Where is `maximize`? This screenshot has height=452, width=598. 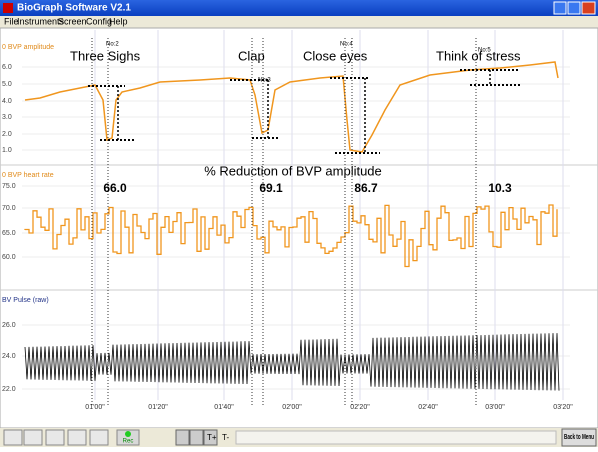
maximize is located at coordinates (574, 8).